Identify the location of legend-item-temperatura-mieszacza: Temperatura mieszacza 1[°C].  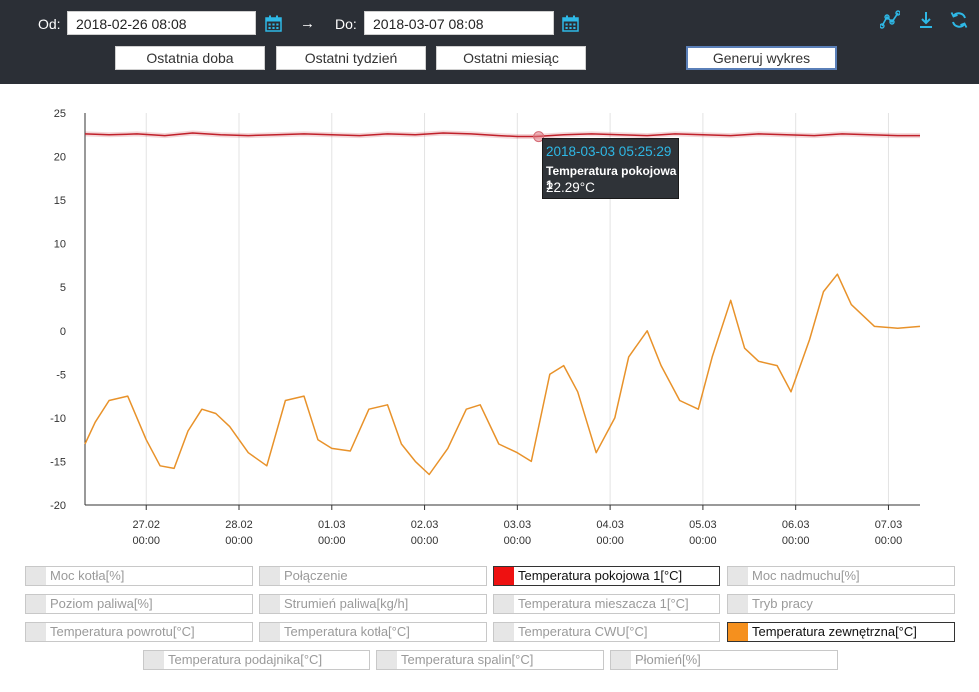
(606, 604).